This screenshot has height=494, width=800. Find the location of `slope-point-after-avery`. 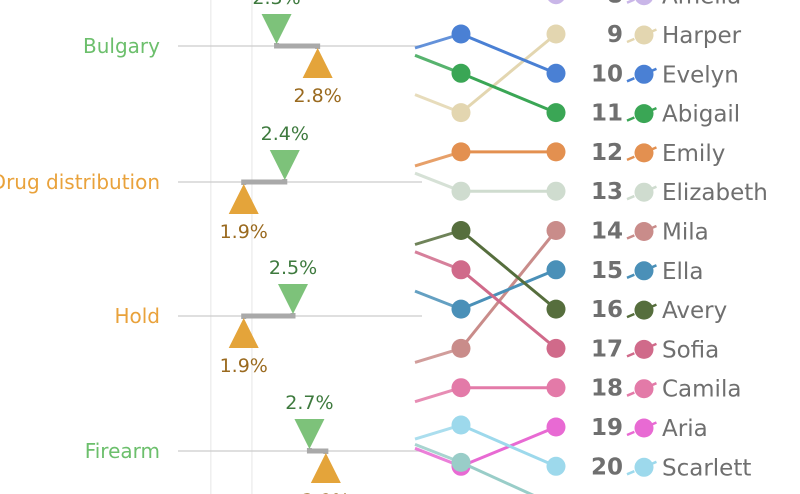

slope-point-after-avery is located at coordinates (556, 309).